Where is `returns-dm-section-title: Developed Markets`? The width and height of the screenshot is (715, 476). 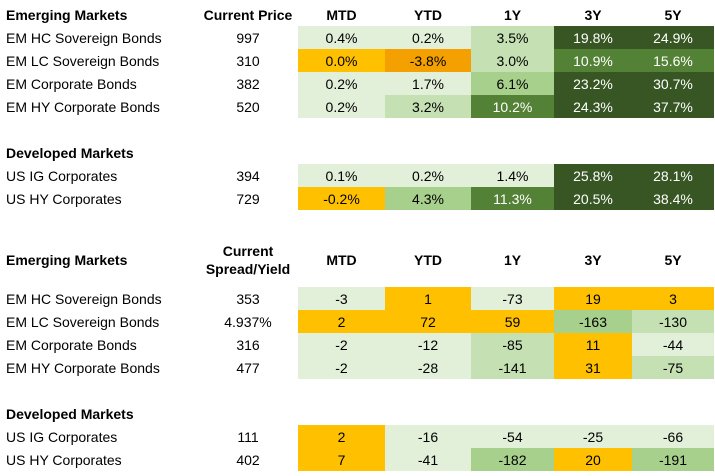 returns-dm-section-title: Developed Markets is located at coordinates (70, 152).